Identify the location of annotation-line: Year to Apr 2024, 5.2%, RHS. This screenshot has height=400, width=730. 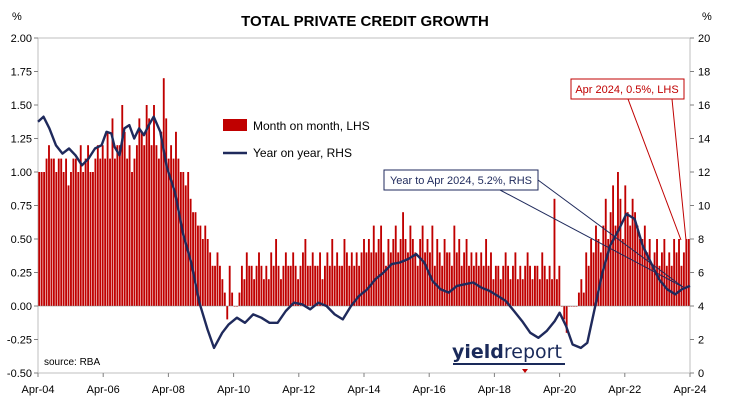
(533, 228).